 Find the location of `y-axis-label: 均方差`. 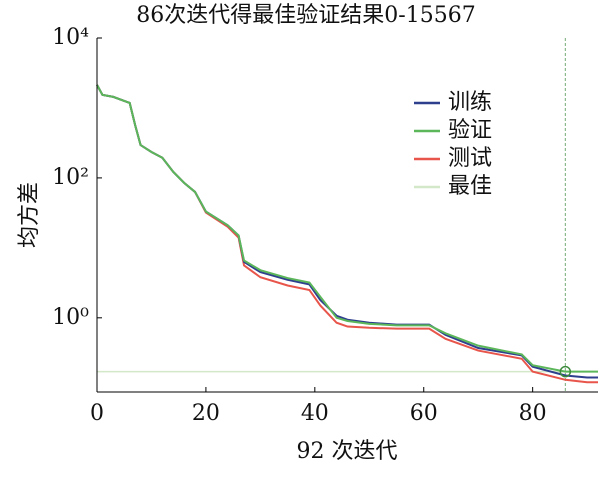

y-axis-label: 均方差 is located at coordinates (29, 215).